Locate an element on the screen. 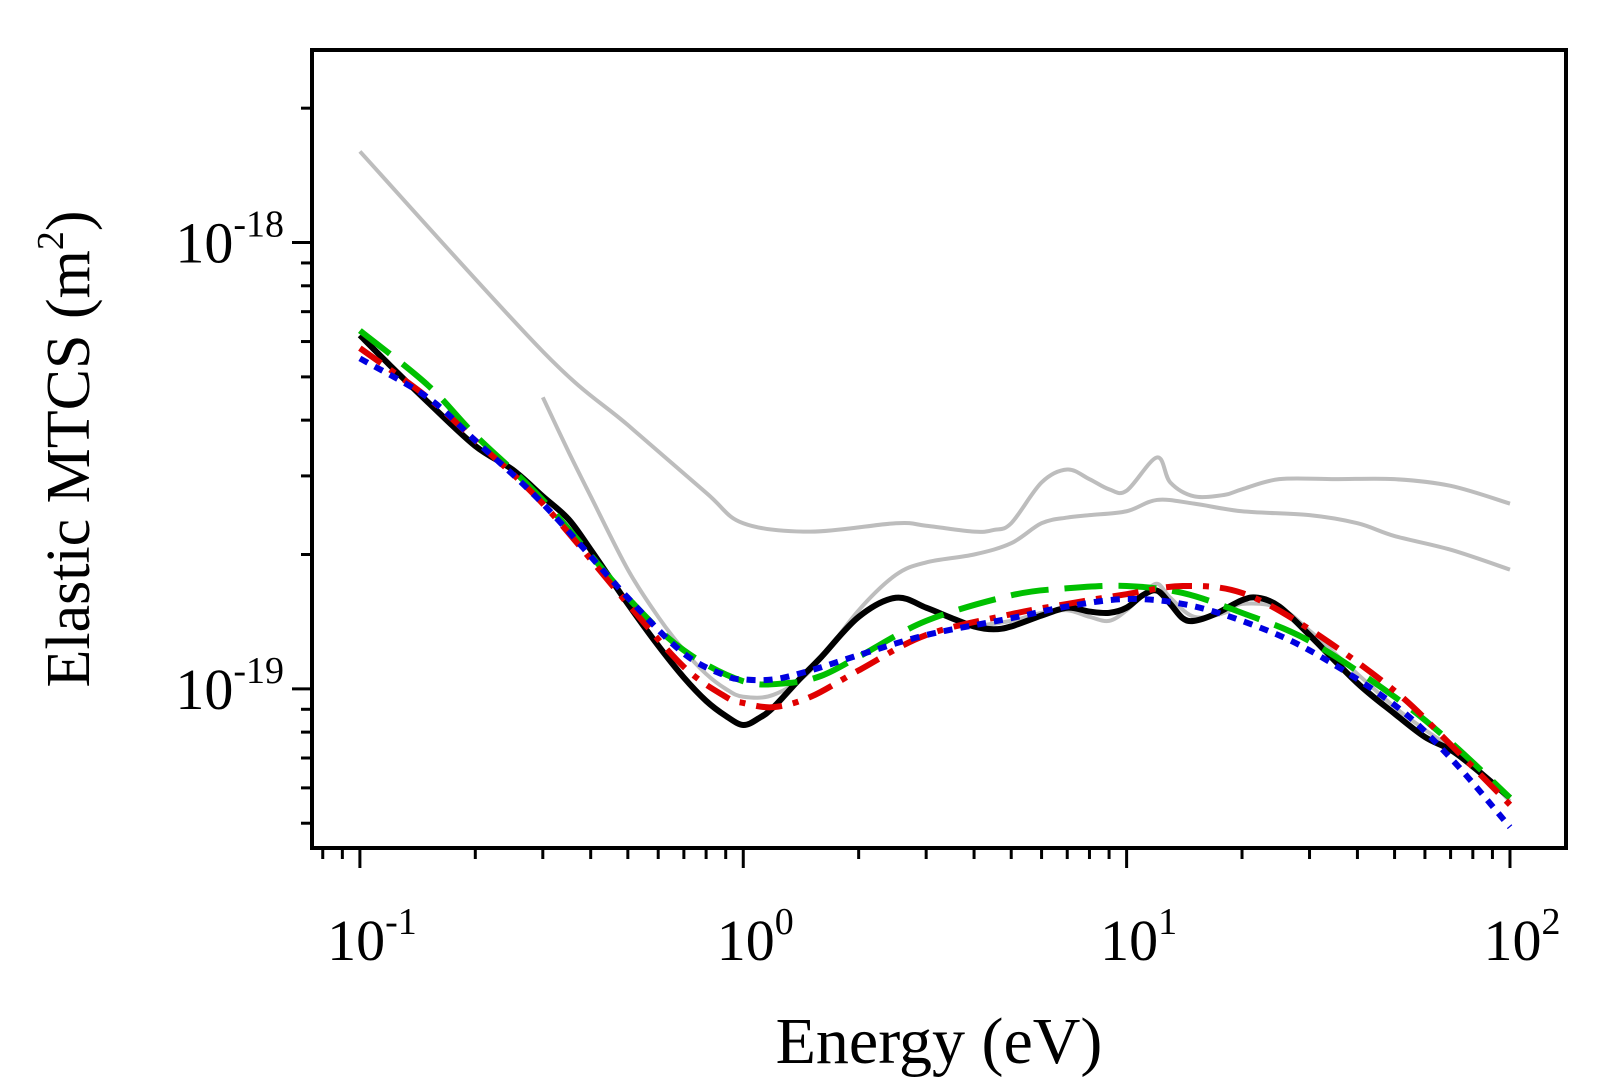 Image resolution: width=1600 pixels, height=1078 pixels. y-tick-label: 10-18 is located at coordinates (229, 240).